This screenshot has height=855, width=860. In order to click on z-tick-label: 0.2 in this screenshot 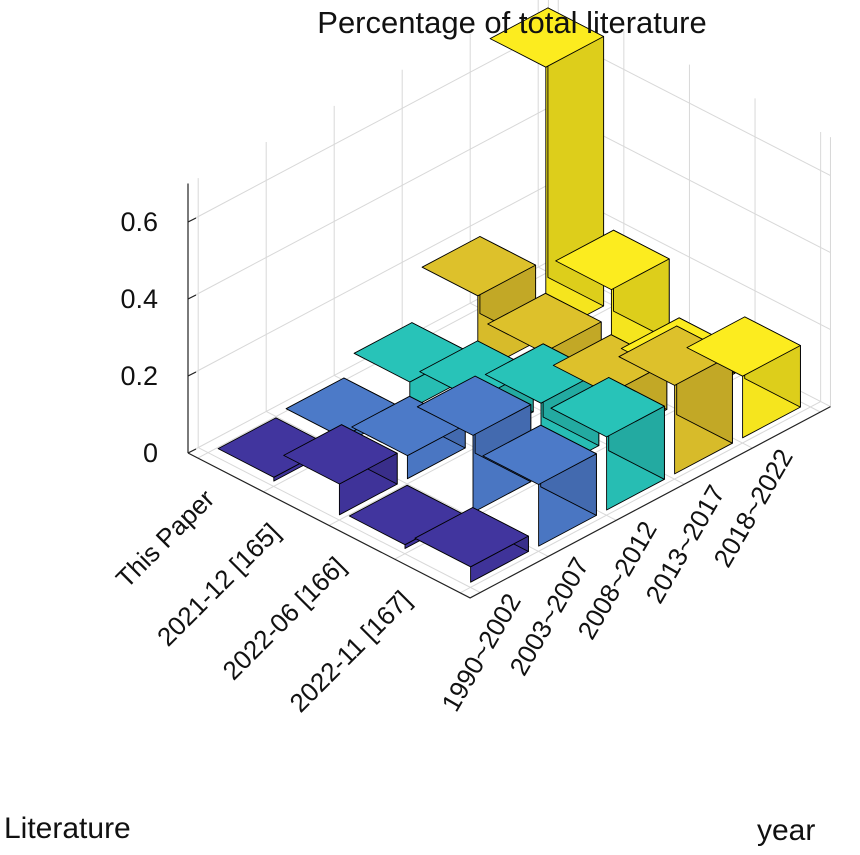, I will do `click(139, 376)`.